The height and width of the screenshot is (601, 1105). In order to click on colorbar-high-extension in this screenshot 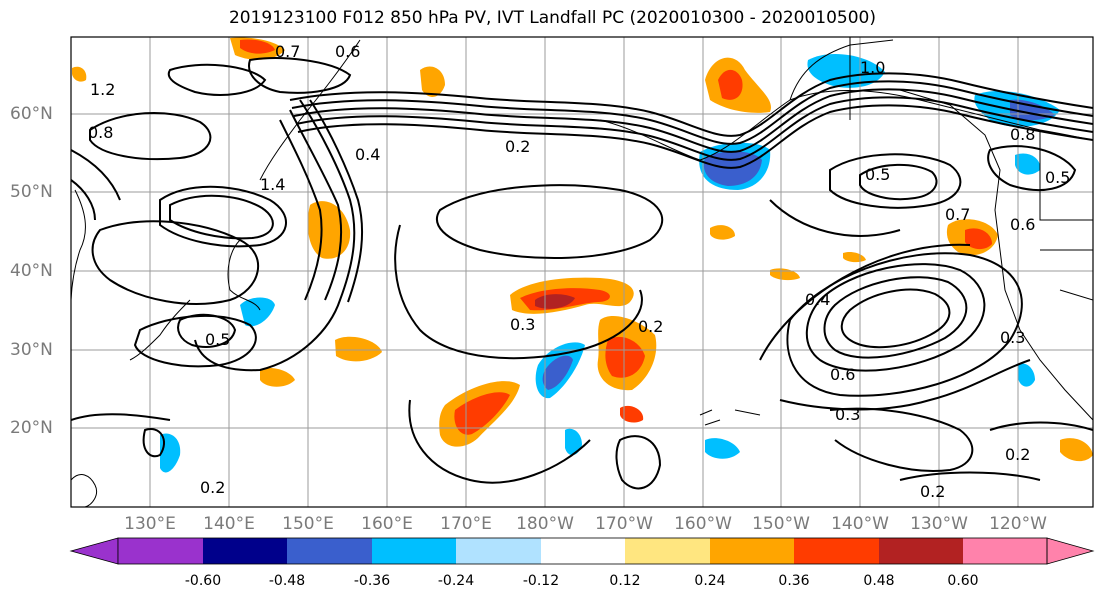, I will do `click(1070, 551)`.